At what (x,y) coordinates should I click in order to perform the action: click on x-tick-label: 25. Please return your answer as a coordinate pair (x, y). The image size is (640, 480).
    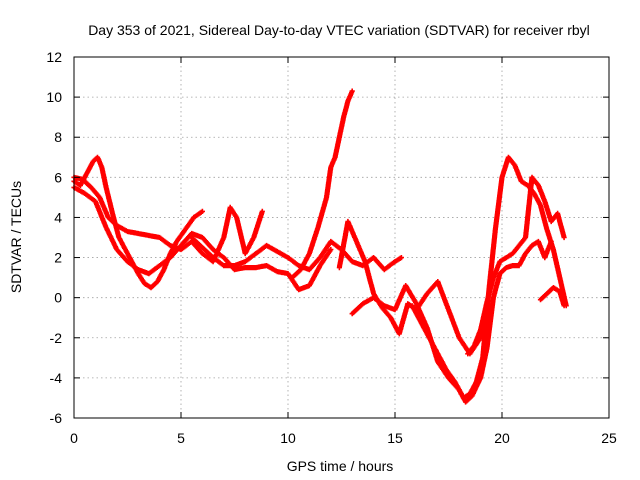
    Looking at the image, I should click on (609, 438).